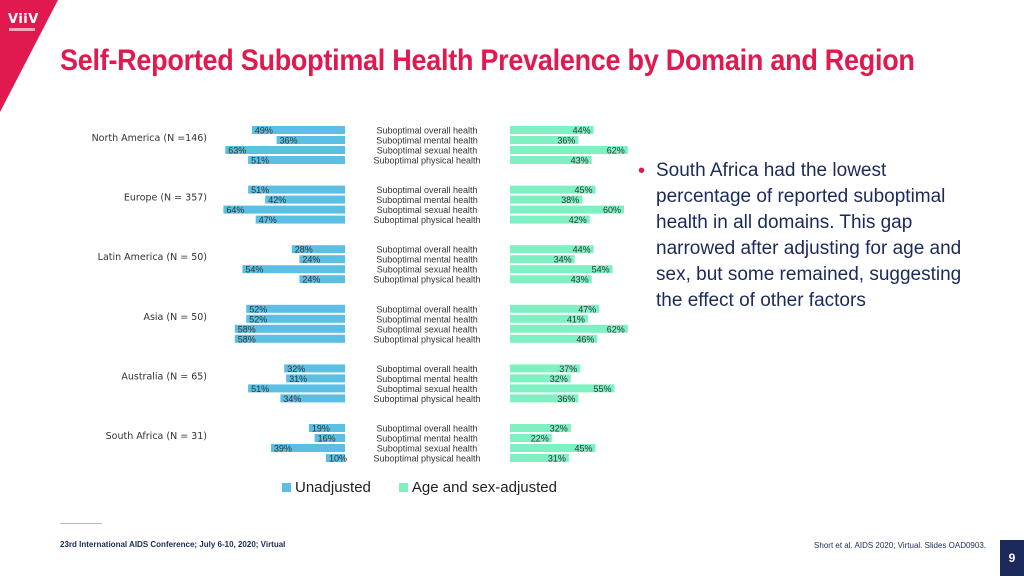 Image resolution: width=1024 pixels, height=576 pixels. I want to click on label-adjusted: 54%, so click(601, 270).